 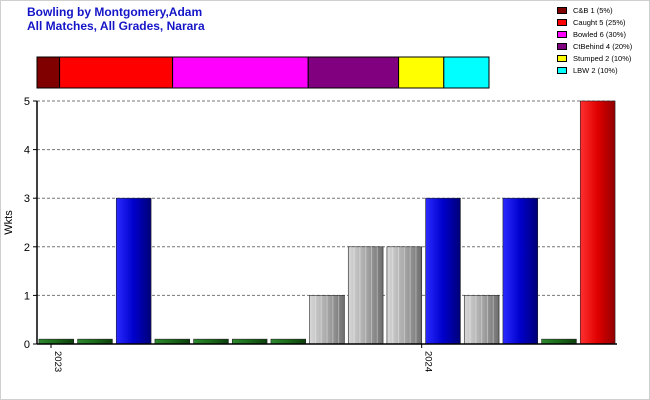 I want to click on legend-label: Caught 5 (25%), so click(x=599, y=22).